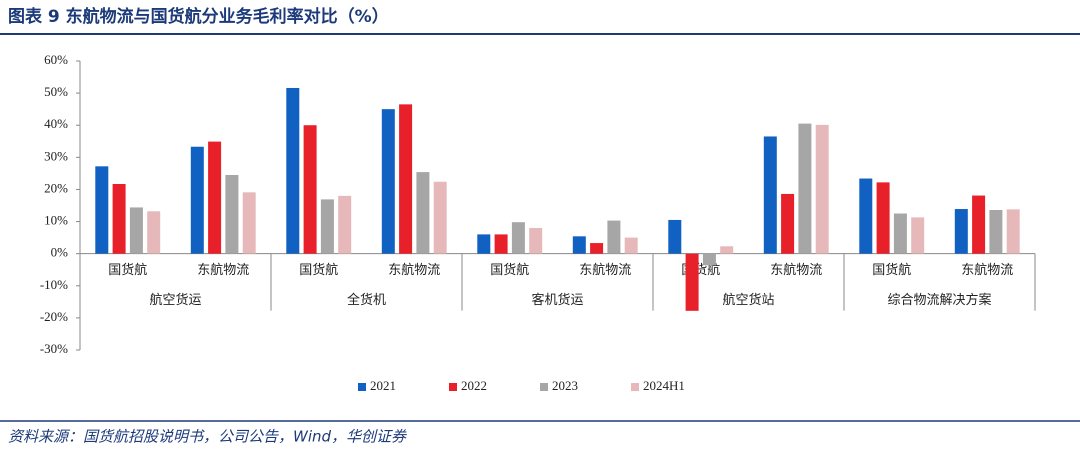 The width and height of the screenshot is (1080, 452). What do you see at coordinates (383, 385) in the screenshot?
I see `legend-label: 2021` at bounding box center [383, 385].